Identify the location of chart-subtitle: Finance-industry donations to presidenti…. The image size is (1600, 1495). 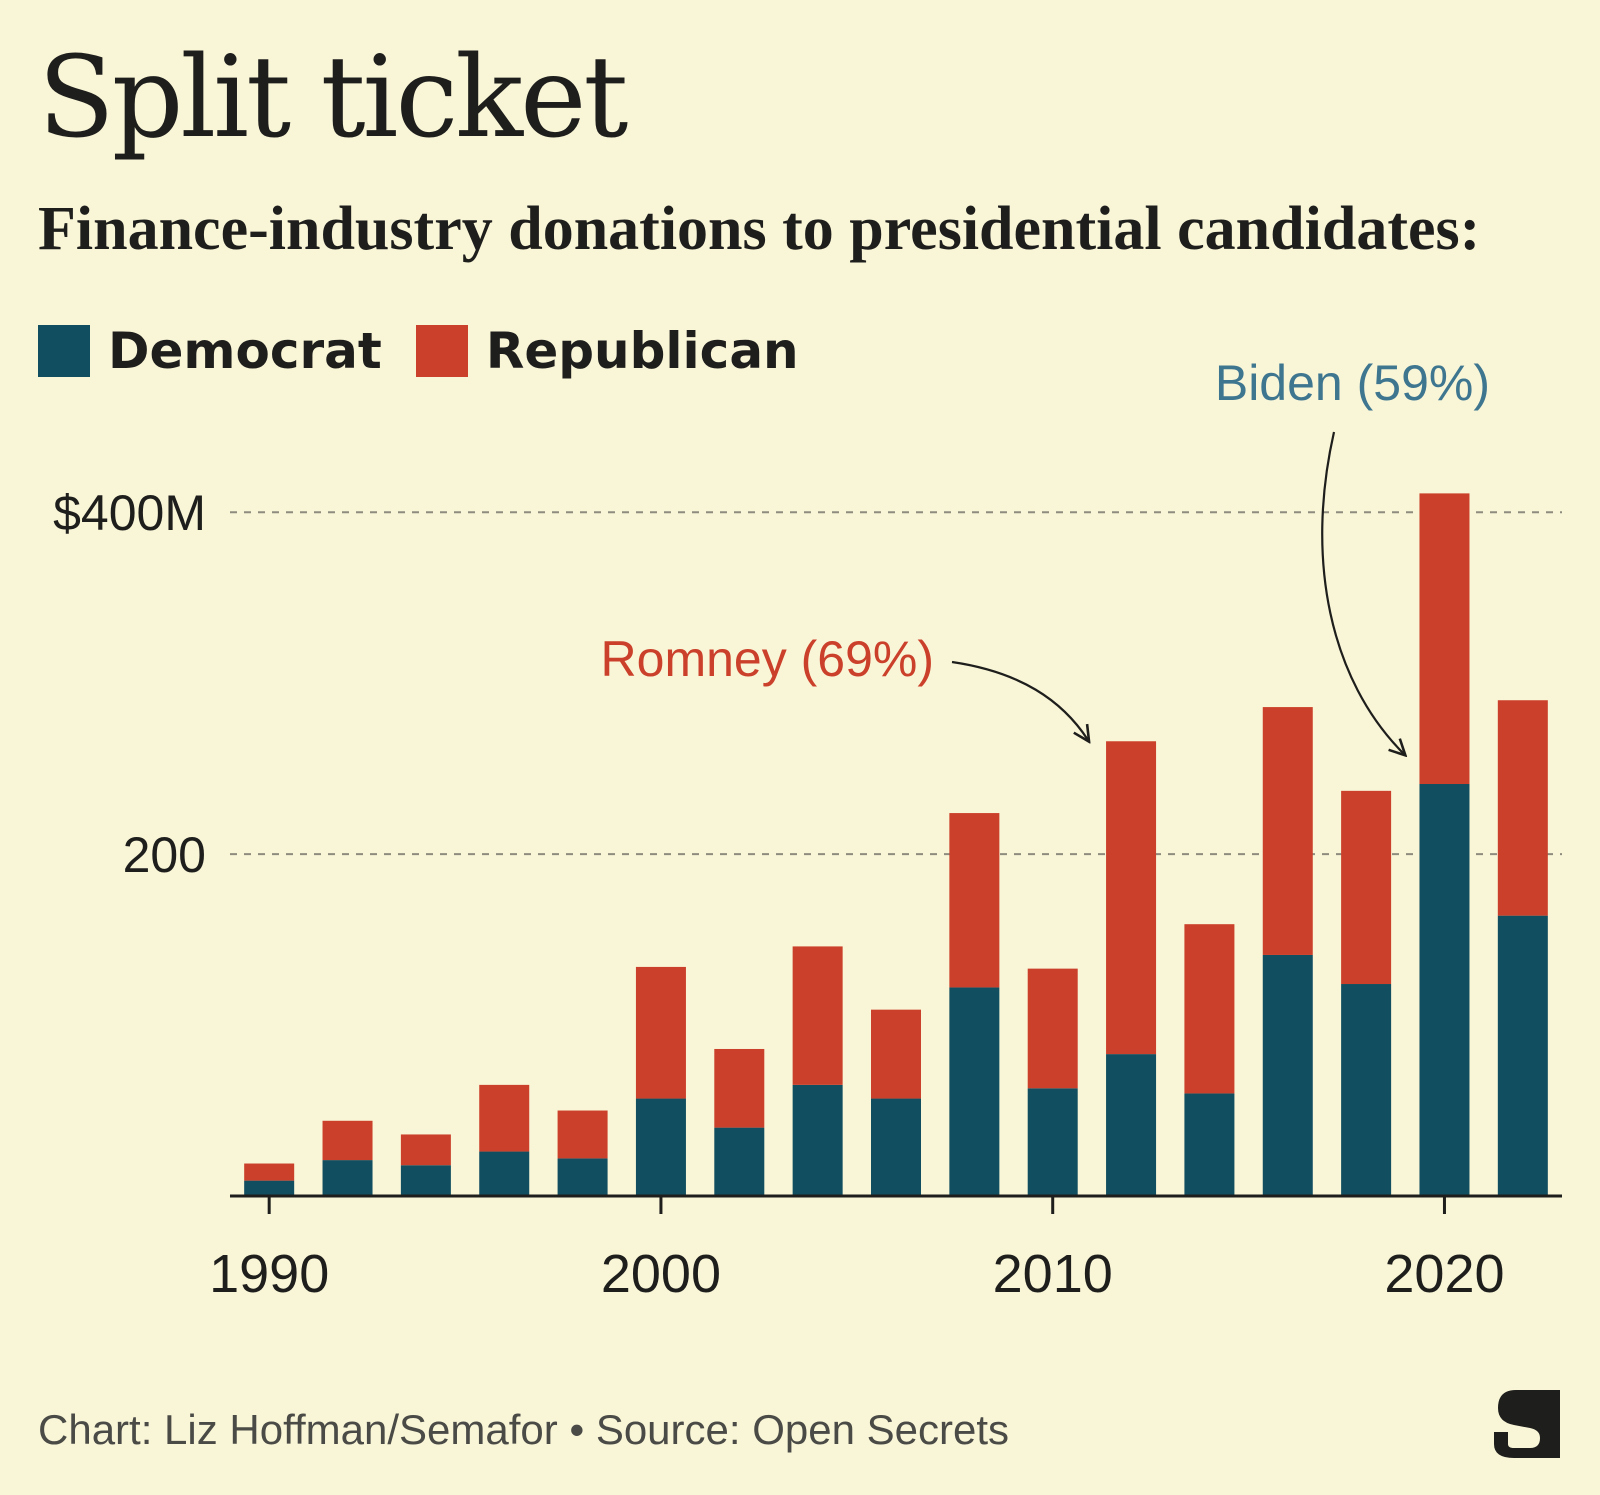
(759, 229).